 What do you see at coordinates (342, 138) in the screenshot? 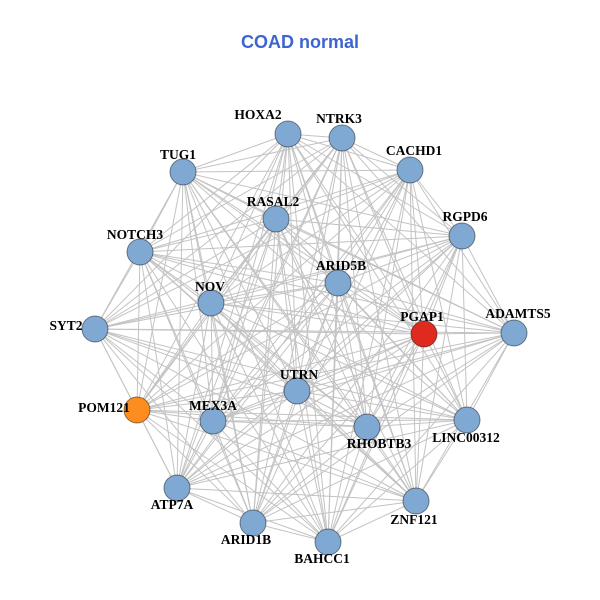
I see `graph-node-NTRK3` at bounding box center [342, 138].